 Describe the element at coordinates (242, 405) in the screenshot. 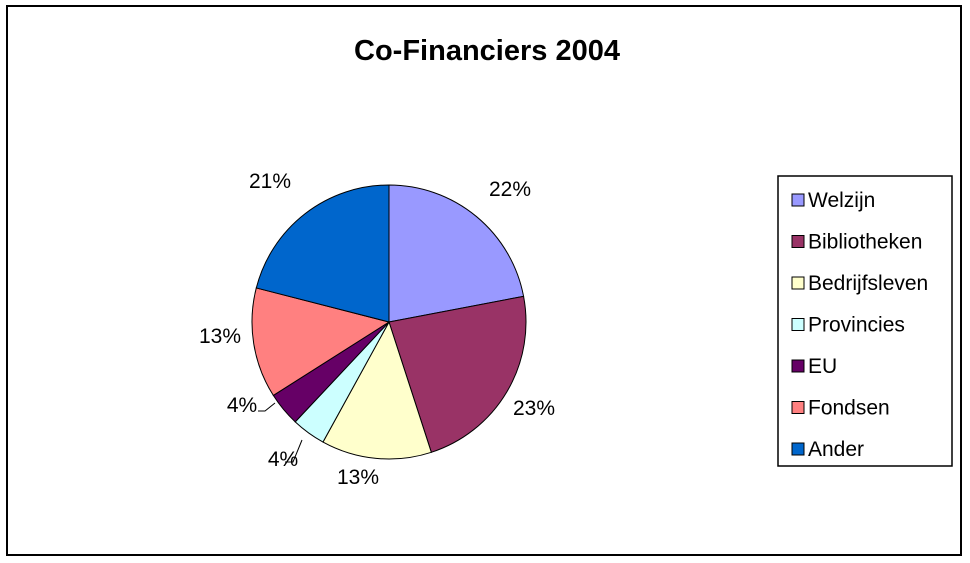

I see `data-label-eu: 4%` at that location.